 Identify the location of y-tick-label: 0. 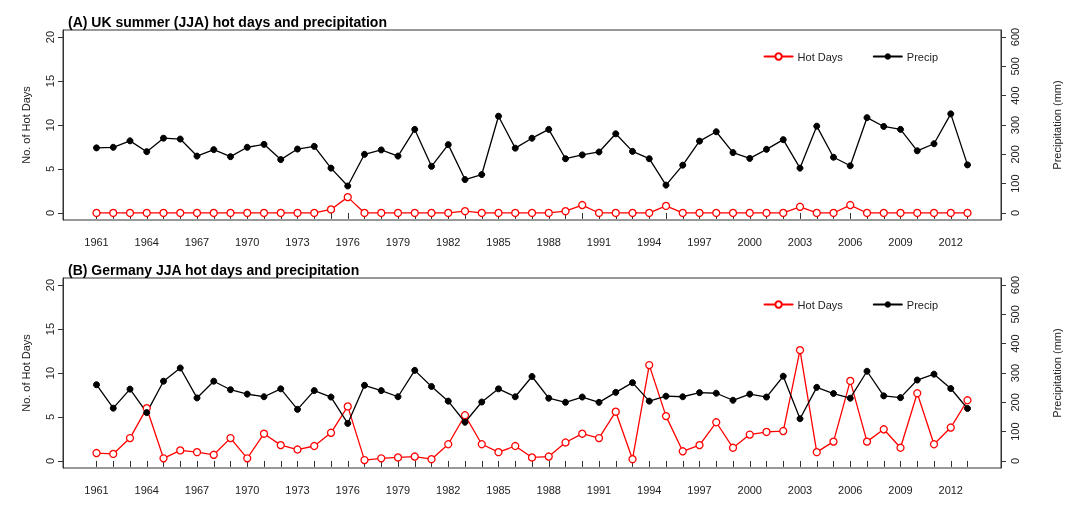
(49, 213).